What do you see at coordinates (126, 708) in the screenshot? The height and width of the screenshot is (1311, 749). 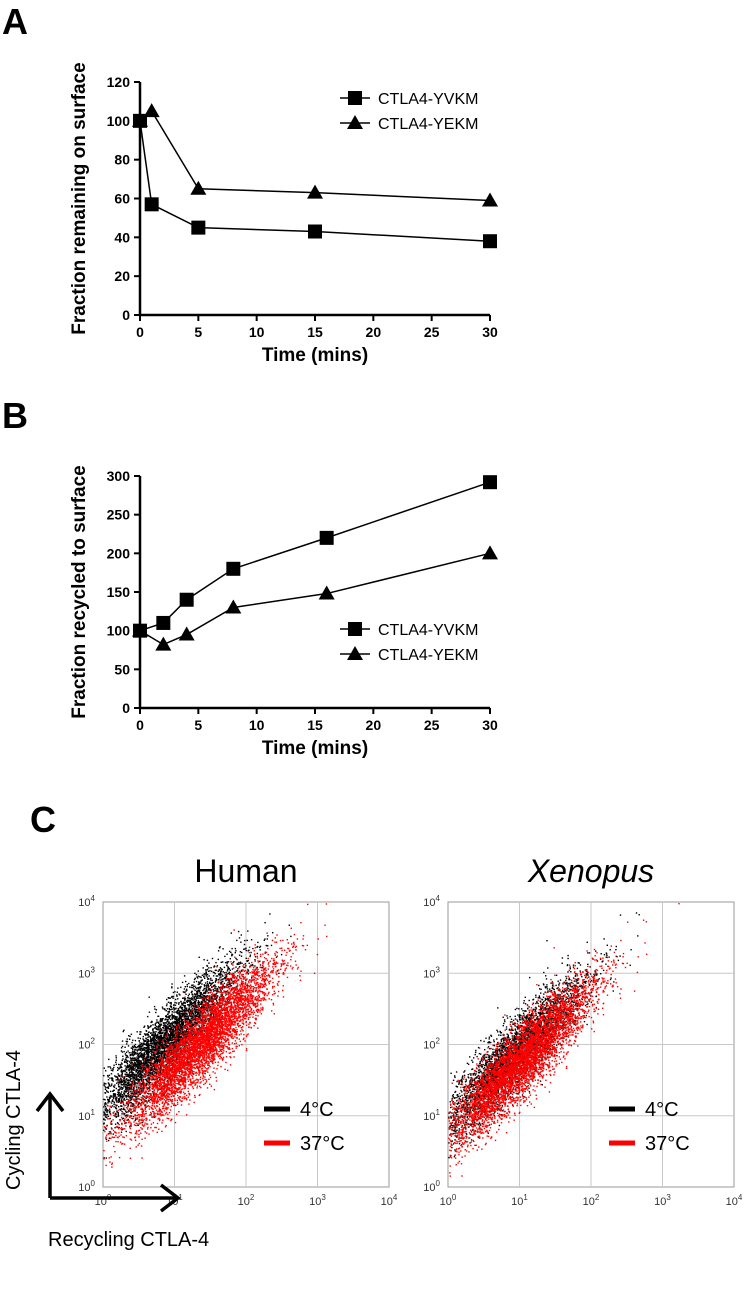 I see `y-tick-label: 0` at bounding box center [126, 708].